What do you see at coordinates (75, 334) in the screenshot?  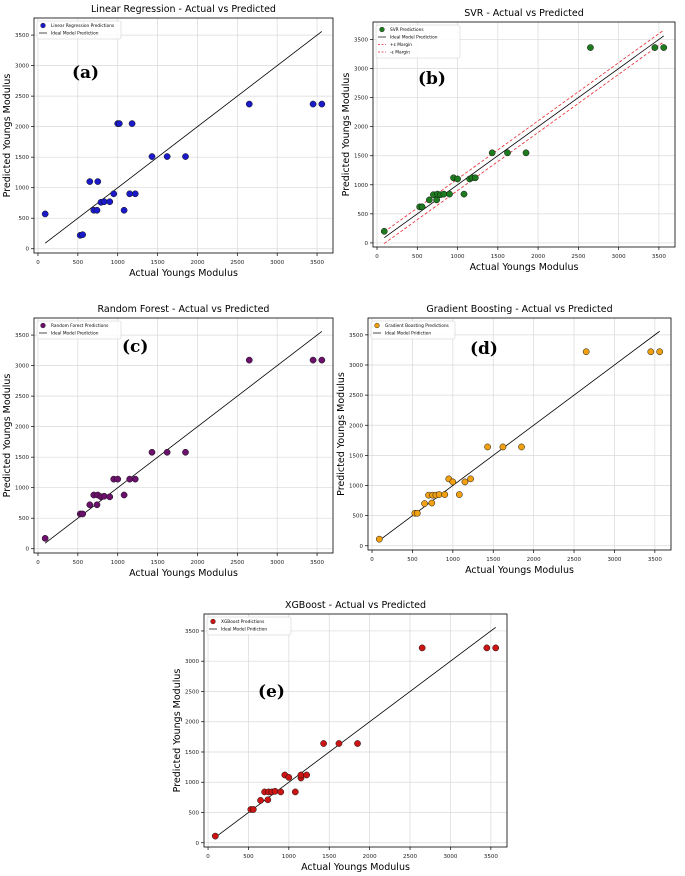 I see `legend-label: Ideal Model Prediction` at bounding box center [75, 334].